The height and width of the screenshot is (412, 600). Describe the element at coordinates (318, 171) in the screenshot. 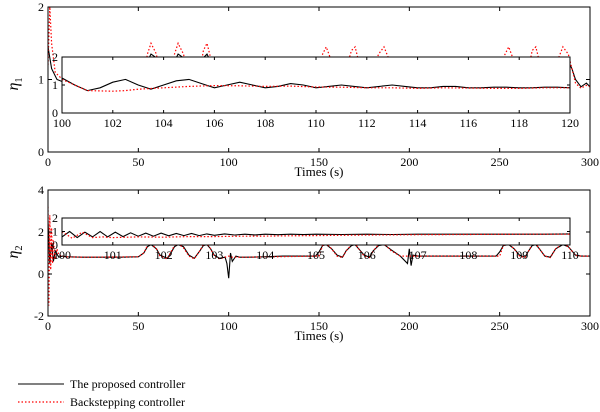

I see `eta1-xlabel: Times (s)` at that location.